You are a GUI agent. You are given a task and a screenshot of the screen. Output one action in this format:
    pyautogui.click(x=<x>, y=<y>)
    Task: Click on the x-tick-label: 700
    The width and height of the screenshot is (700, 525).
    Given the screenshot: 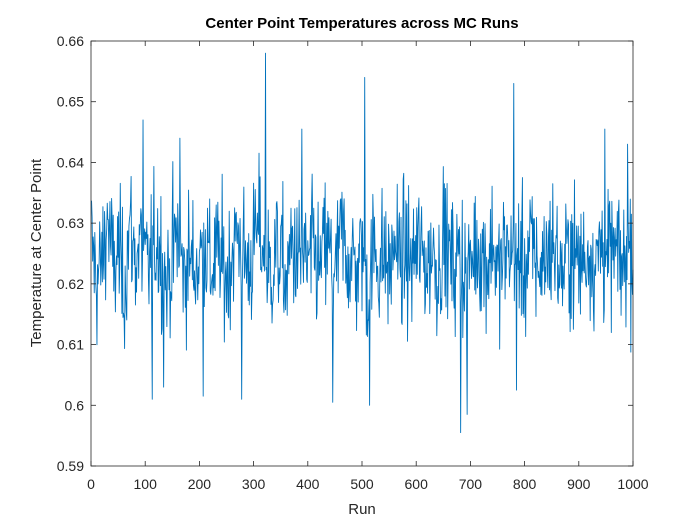 What is the action you would take?
    pyautogui.click(x=471, y=484)
    